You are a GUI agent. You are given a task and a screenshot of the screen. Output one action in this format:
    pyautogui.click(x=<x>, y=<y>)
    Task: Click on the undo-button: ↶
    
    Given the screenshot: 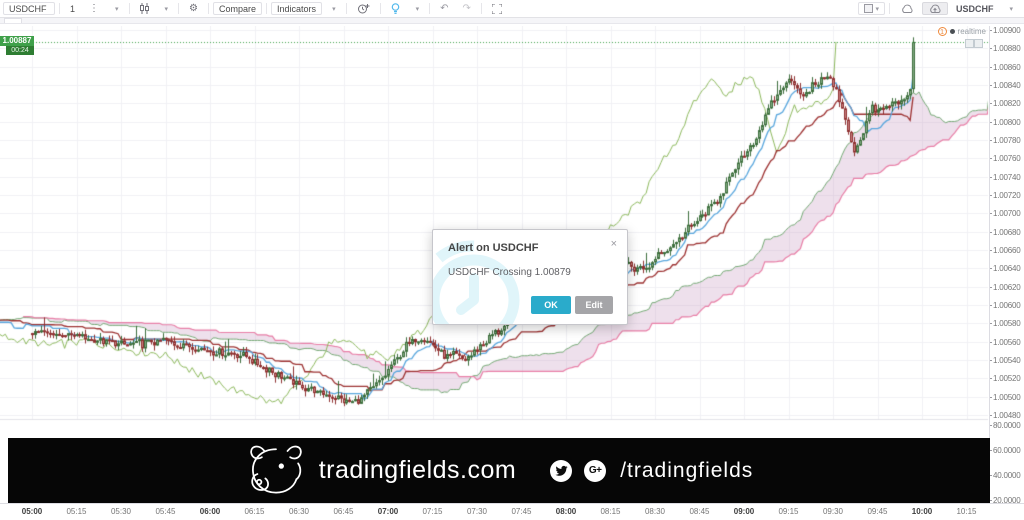 What is the action you would take?
    pyautogui.click(x=444, y=8)
    